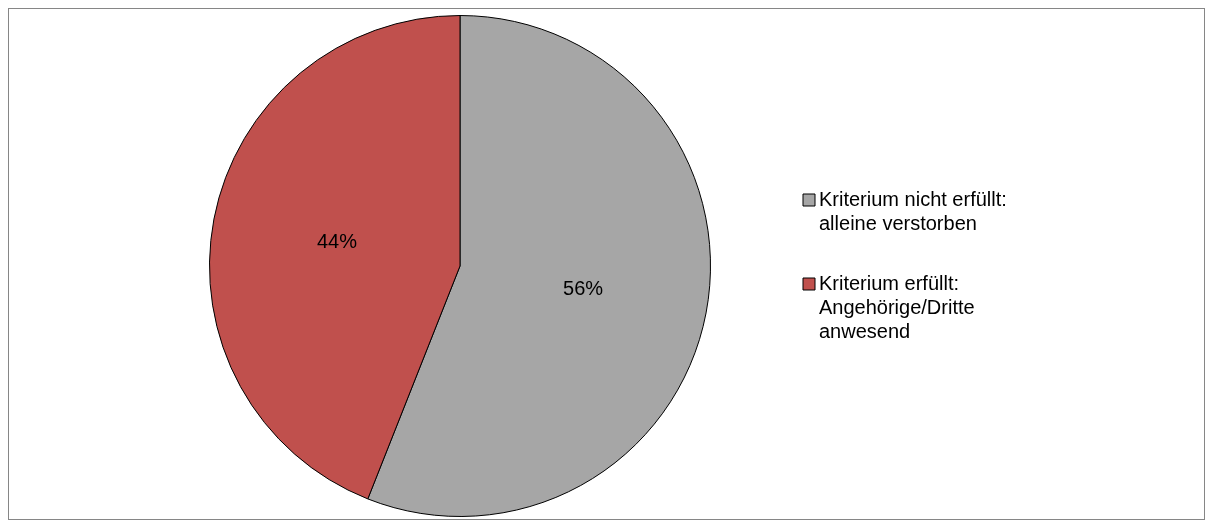 The height and width of the screenshot is (528, 1213). What do you see at coordinates (337, 241) in the screenshot?
I see `data-label: 44%` at bounding box center [337, 241].